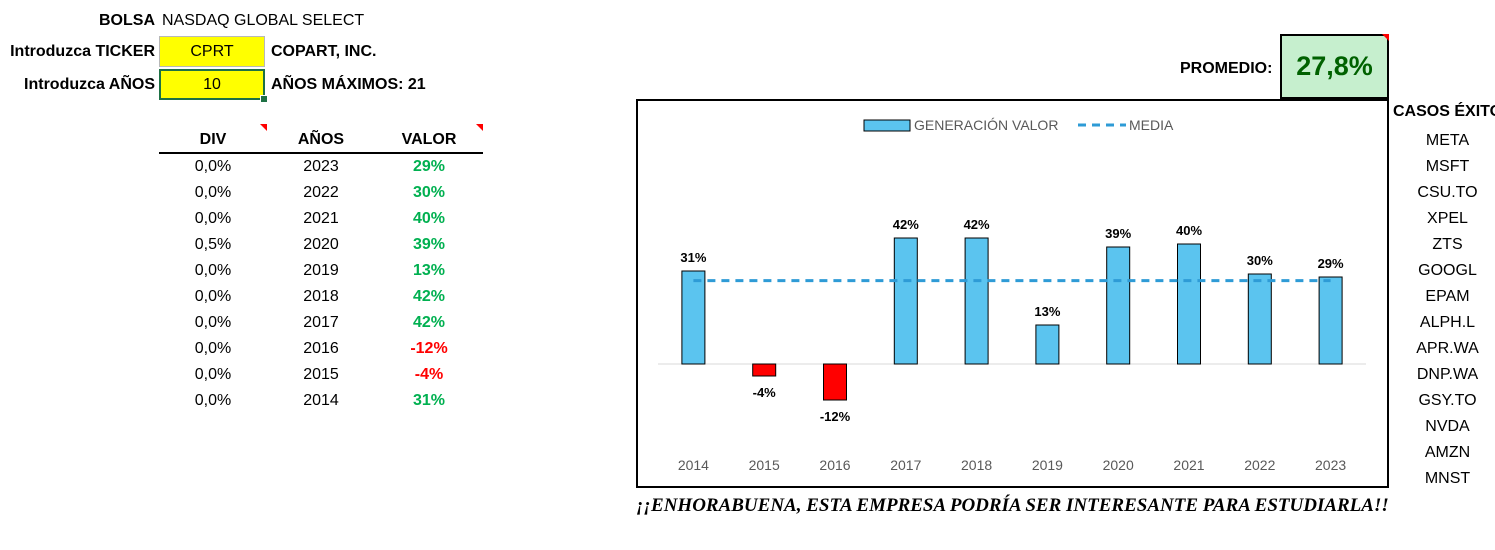 The width and height of the screenshot is (1495, 550). What do you see at coordinates (764, 370) in the screenshot?
I see `bar-2015` at bounding box center [764, 370].